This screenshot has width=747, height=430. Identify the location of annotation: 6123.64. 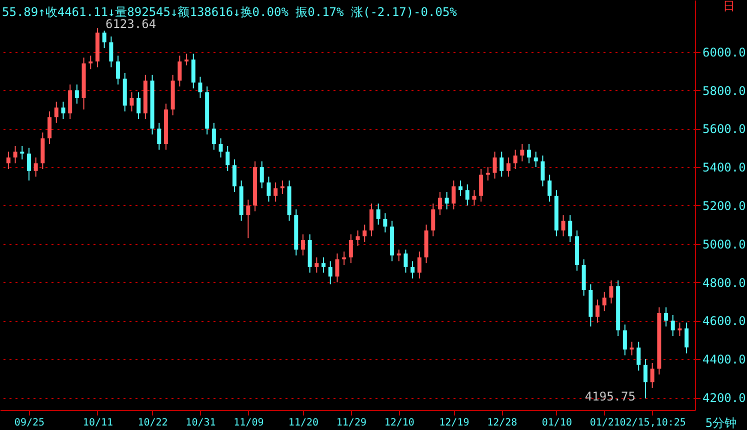
(130, 24).